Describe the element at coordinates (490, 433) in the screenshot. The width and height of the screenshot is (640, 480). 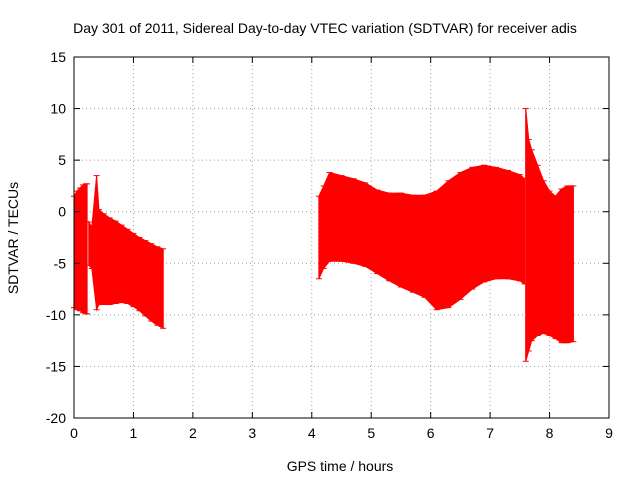
I see `x-tick-label: 7` at that location.